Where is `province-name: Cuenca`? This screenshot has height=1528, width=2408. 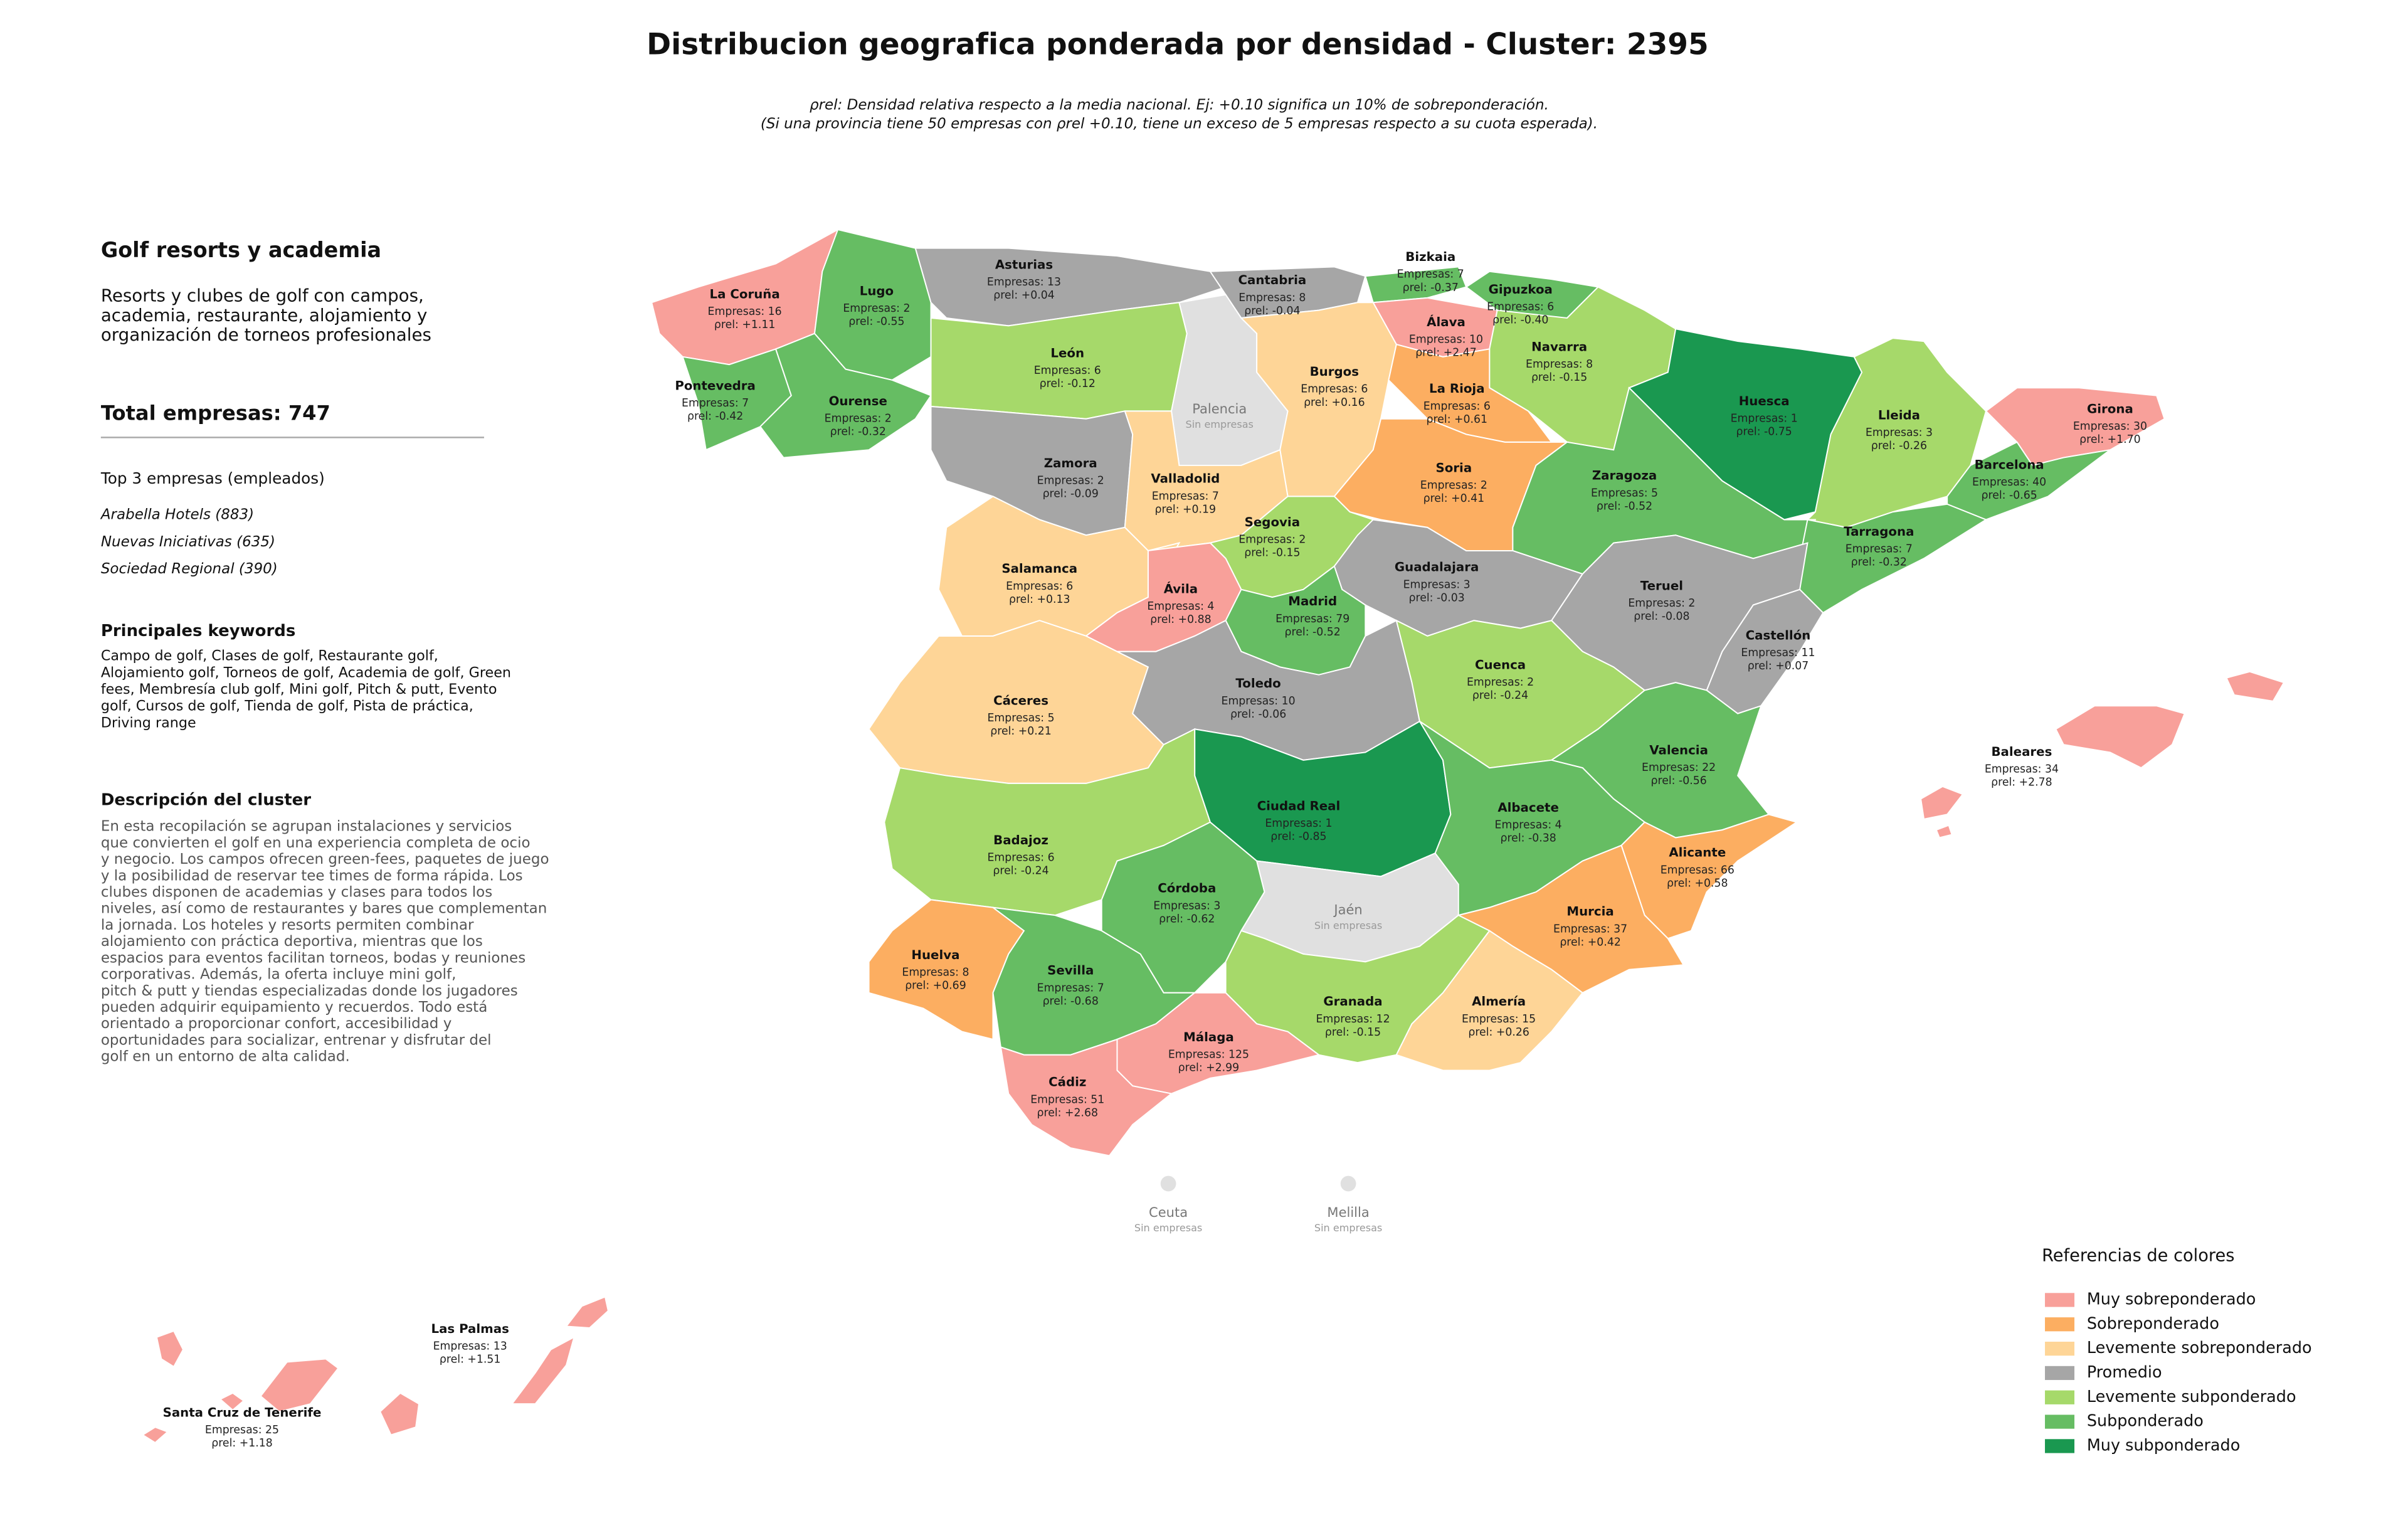
province-name: Cuenca is located at coordinates (1500, 664).